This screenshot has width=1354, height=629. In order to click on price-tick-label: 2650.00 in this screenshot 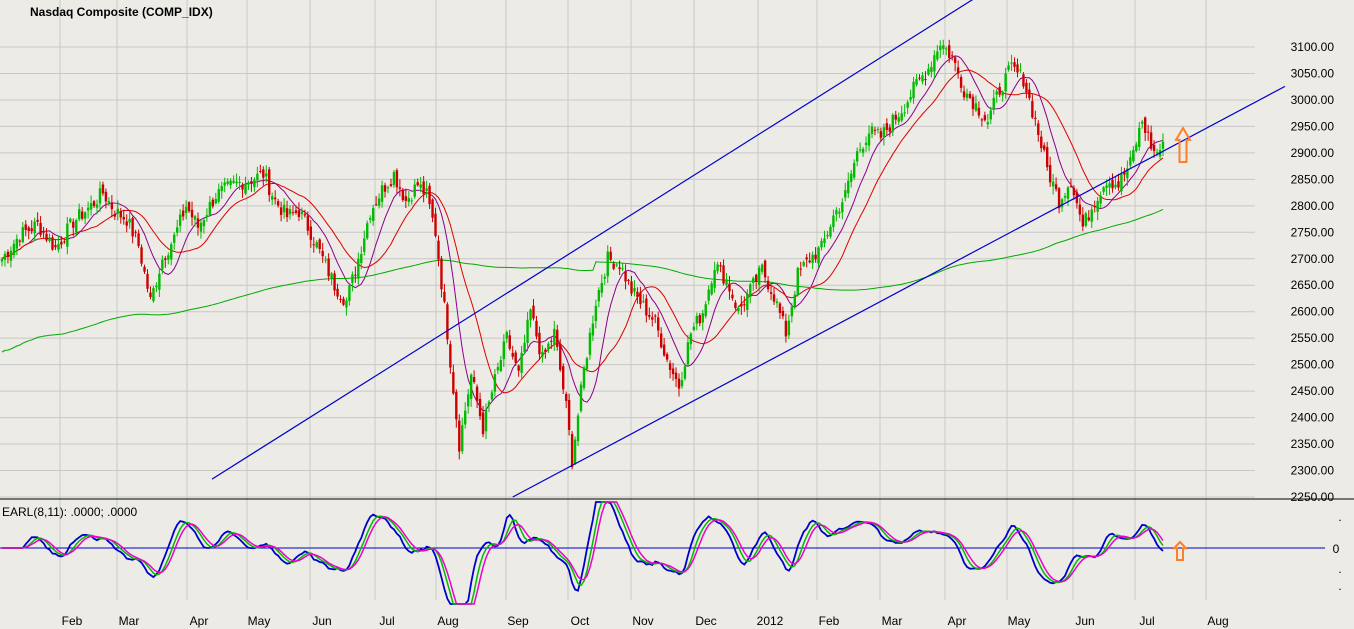, I will do `click(1313, 285)`.